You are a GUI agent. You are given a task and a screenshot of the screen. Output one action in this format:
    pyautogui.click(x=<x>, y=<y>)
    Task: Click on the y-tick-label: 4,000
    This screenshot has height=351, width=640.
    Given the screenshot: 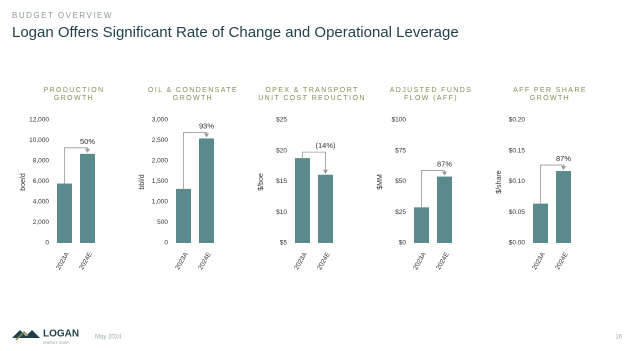 What is the action you would take?
    pyautogui.click(x=41, y=202)
    